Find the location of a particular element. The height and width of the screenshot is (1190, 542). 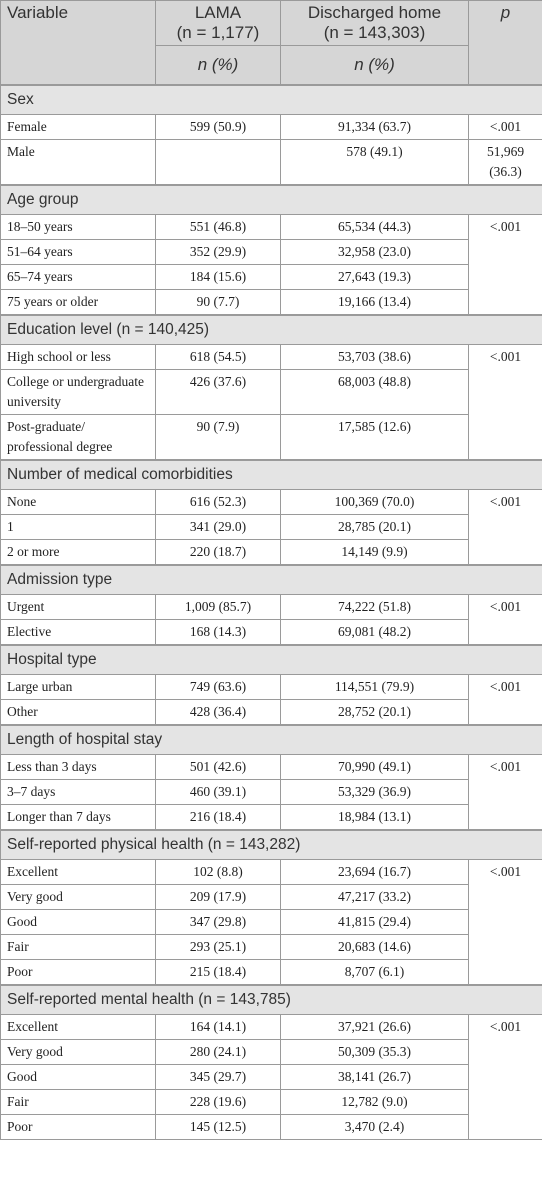

discharged-cell: 12,782 (9.0) is located at coordinates (374, 1102).